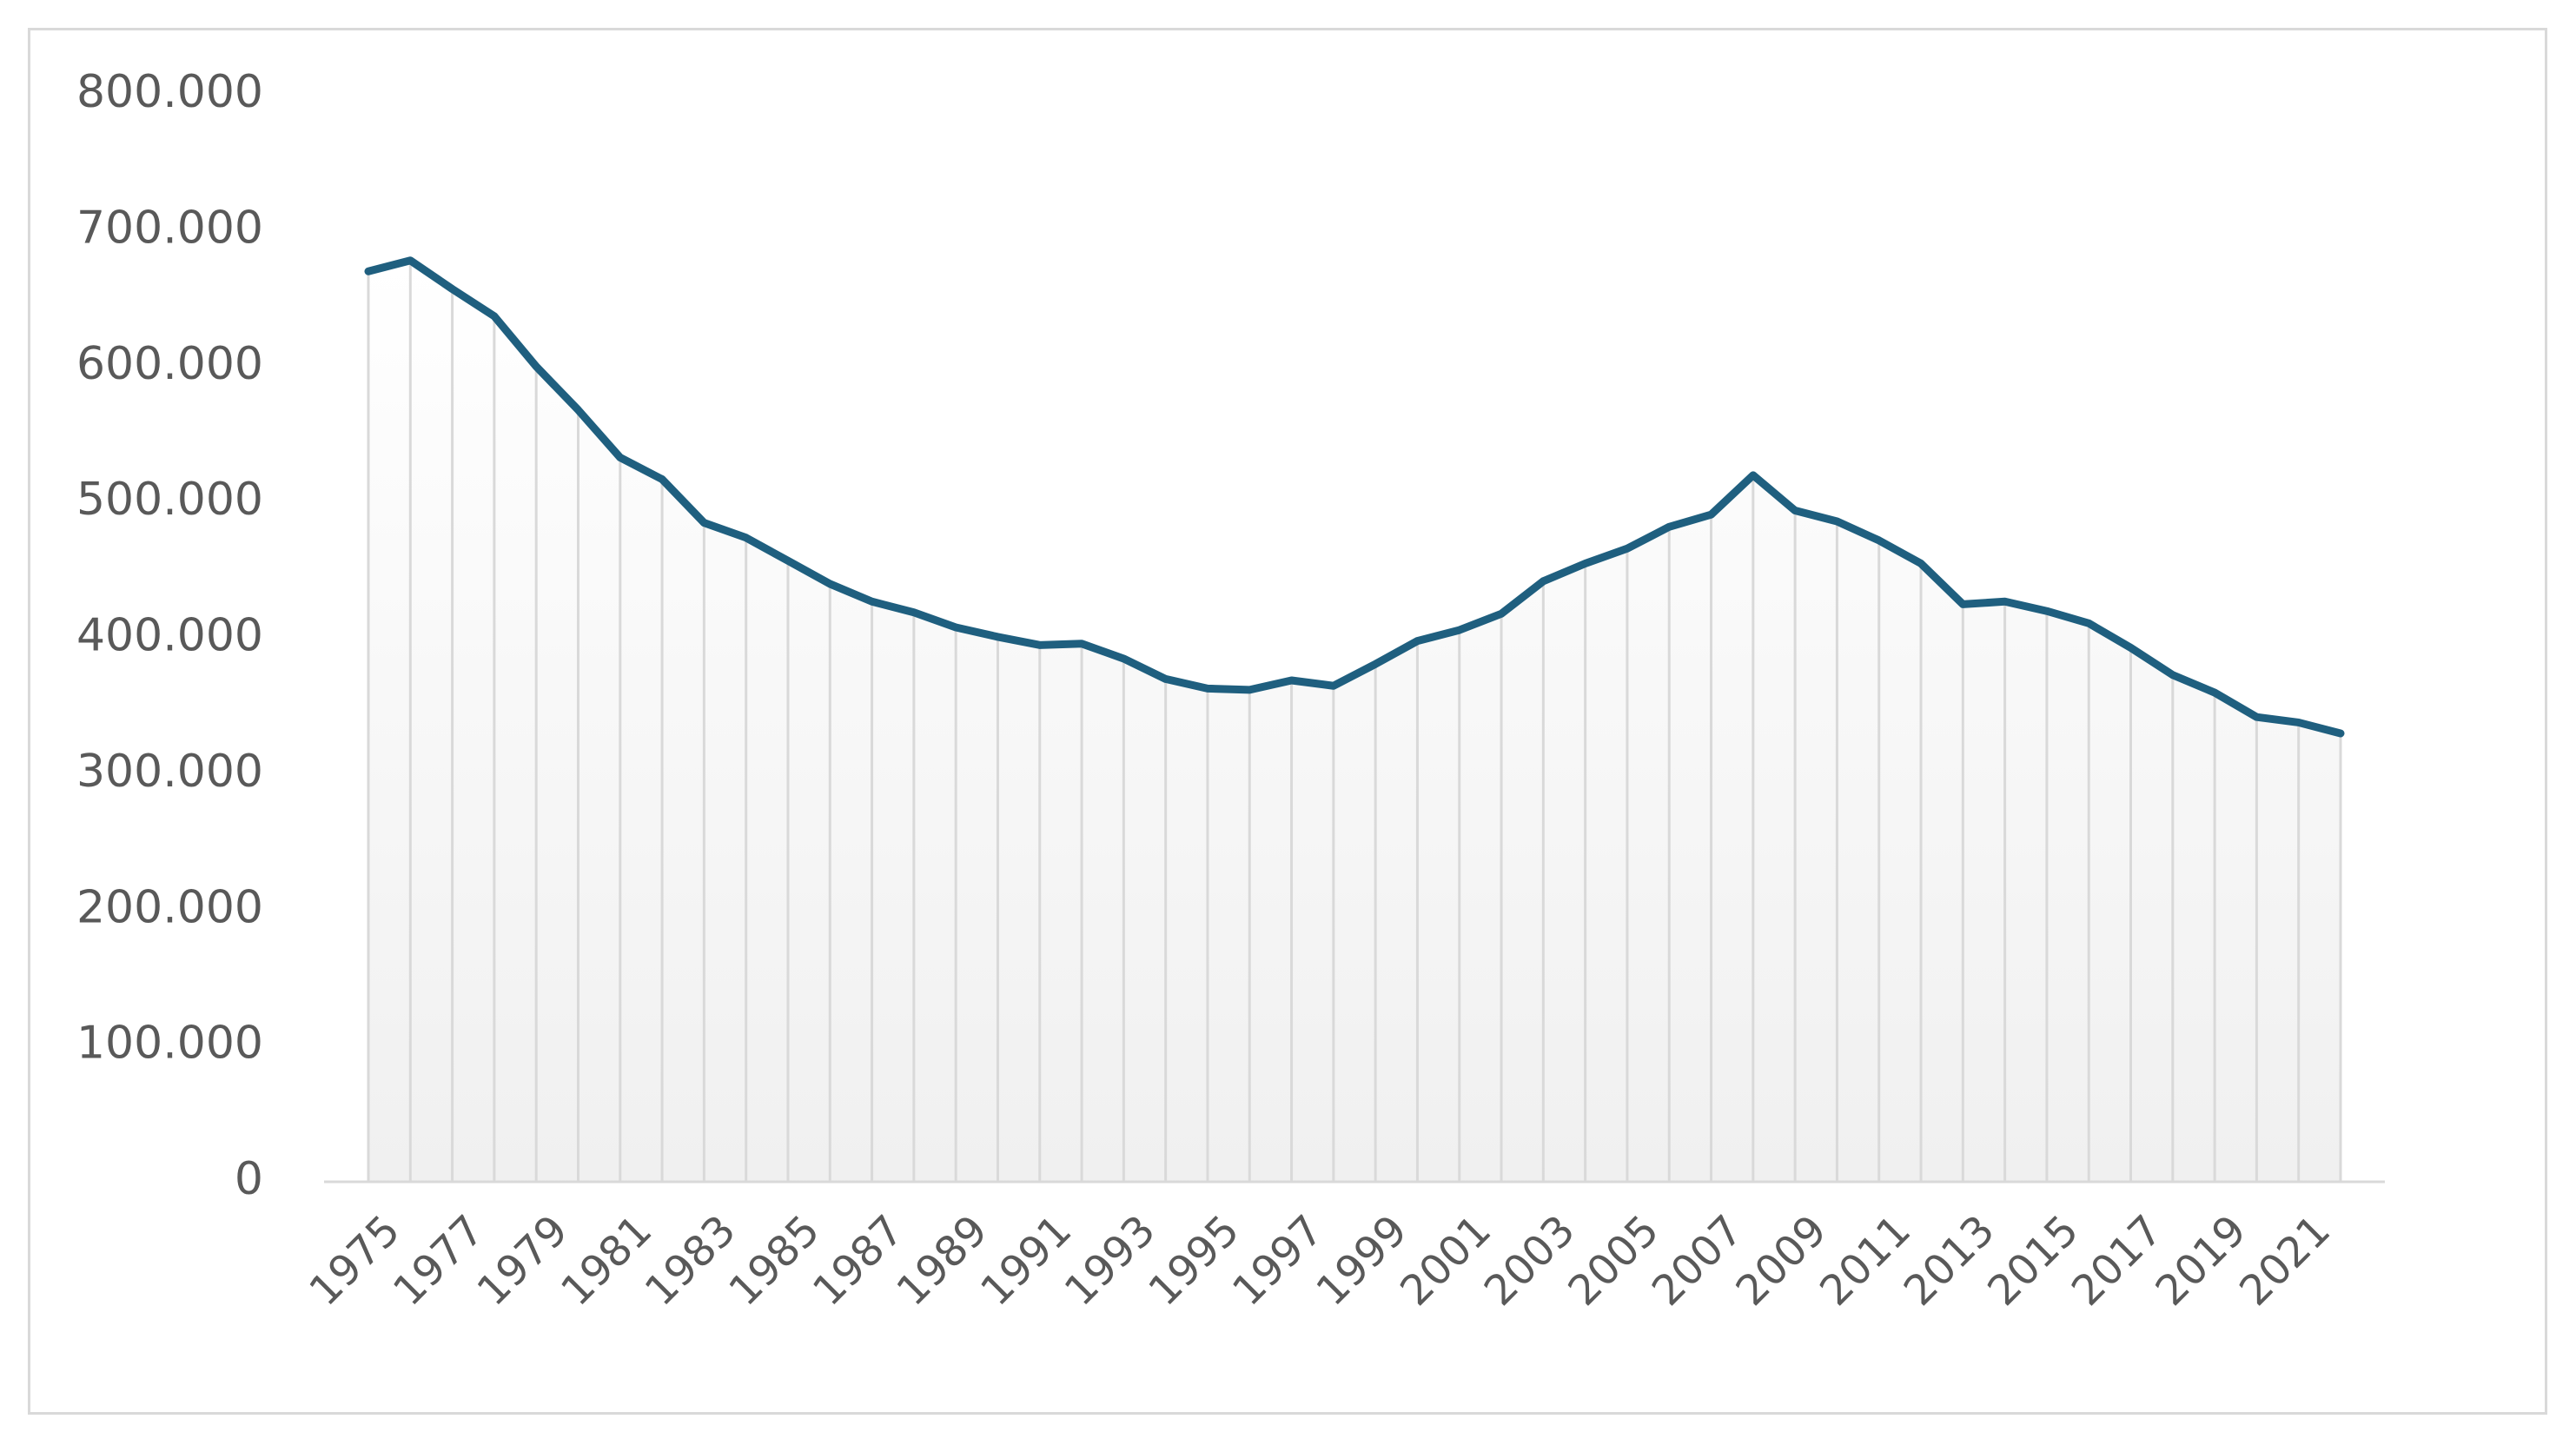 This screenshot has width=2576, height=1439. I want to click on data-point-2000, so click(1417, 641).